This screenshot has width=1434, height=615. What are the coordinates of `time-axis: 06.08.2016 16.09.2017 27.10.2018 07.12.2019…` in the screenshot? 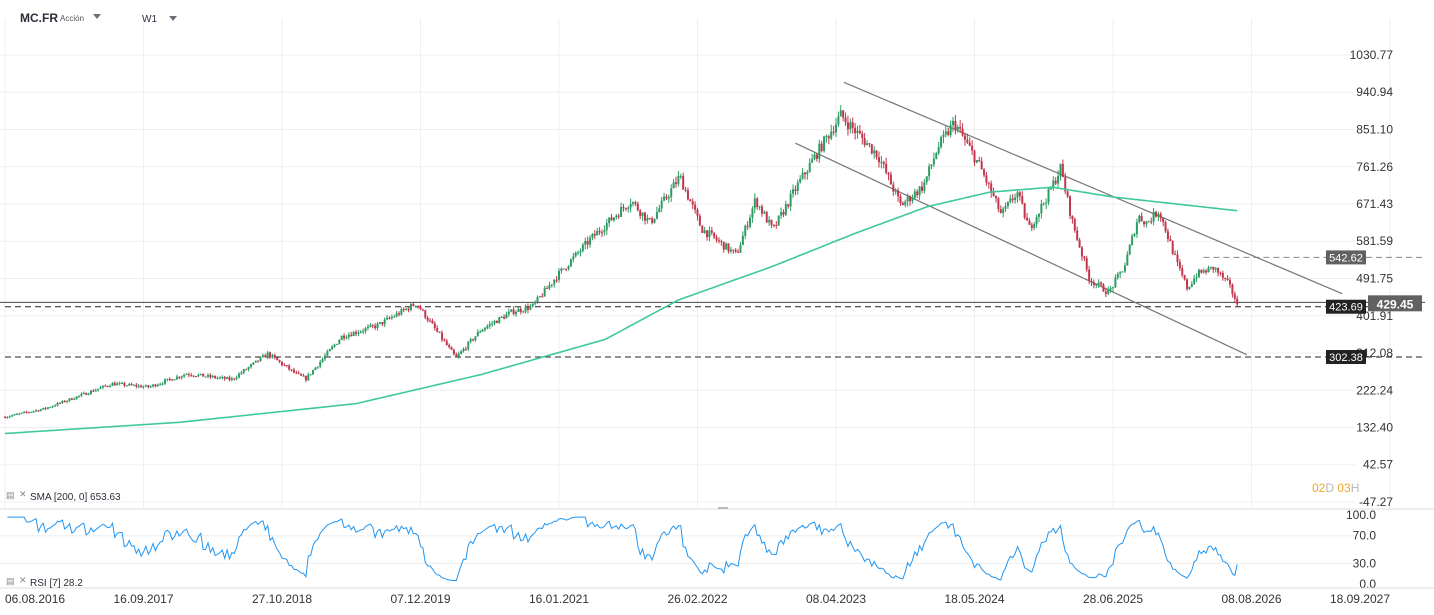 It's located at (717, 596).